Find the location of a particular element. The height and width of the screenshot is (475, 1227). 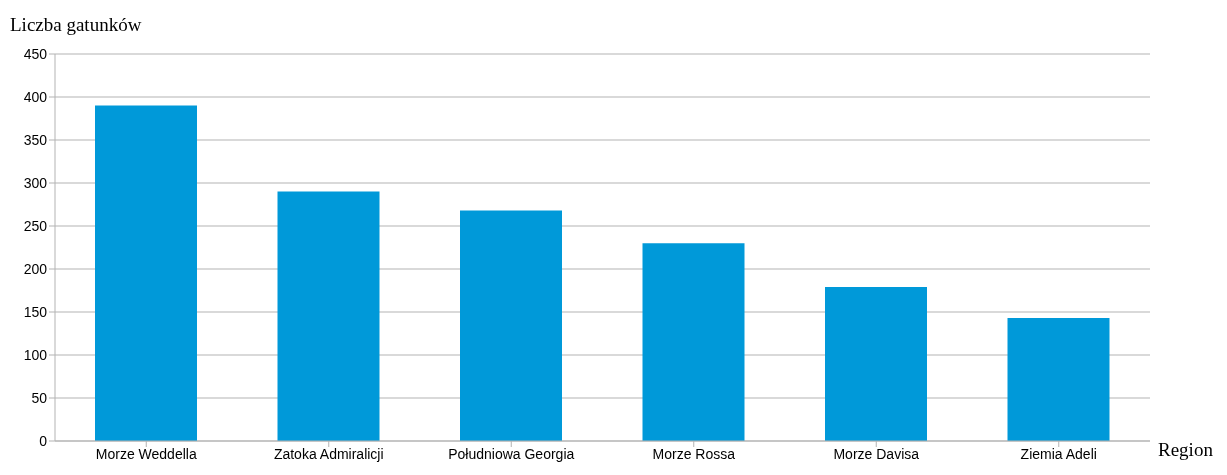

y-tick-label: 250 is located at coordinates (35, 225).